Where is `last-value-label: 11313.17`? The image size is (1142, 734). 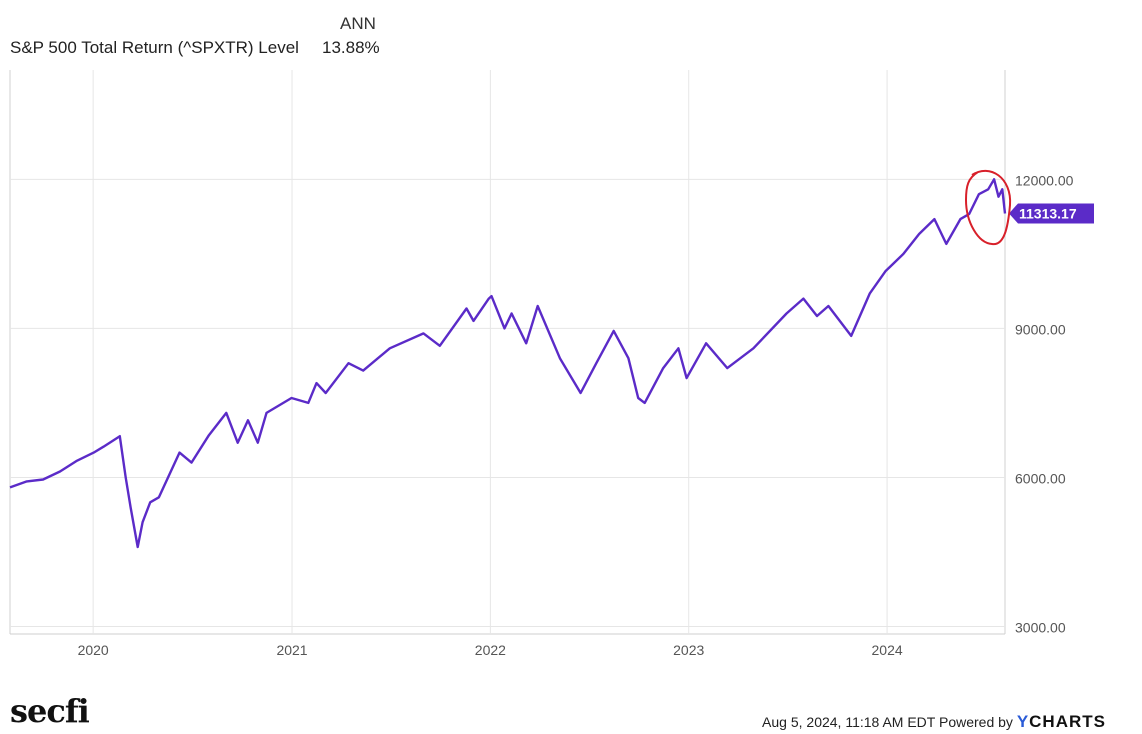
last-value-label: 11313.17 is located at coordinates (1048, 213).